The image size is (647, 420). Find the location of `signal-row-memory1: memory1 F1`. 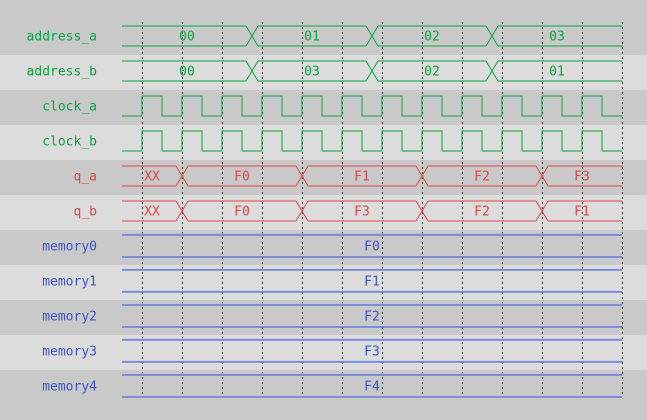

signal-row-memory1: memory1 F1 is located at coordinates (332, 280).